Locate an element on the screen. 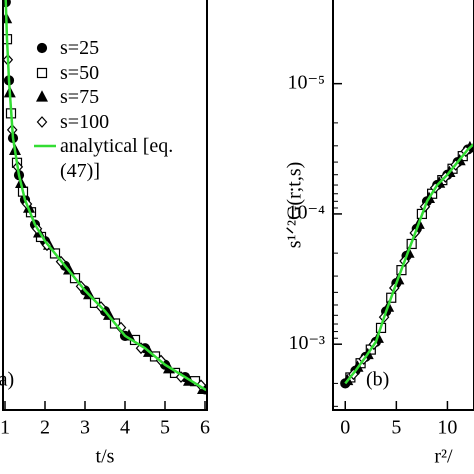 This screenshot has width=474, height=474. legend-entry: s=100 is located at coordinates (109, 122).